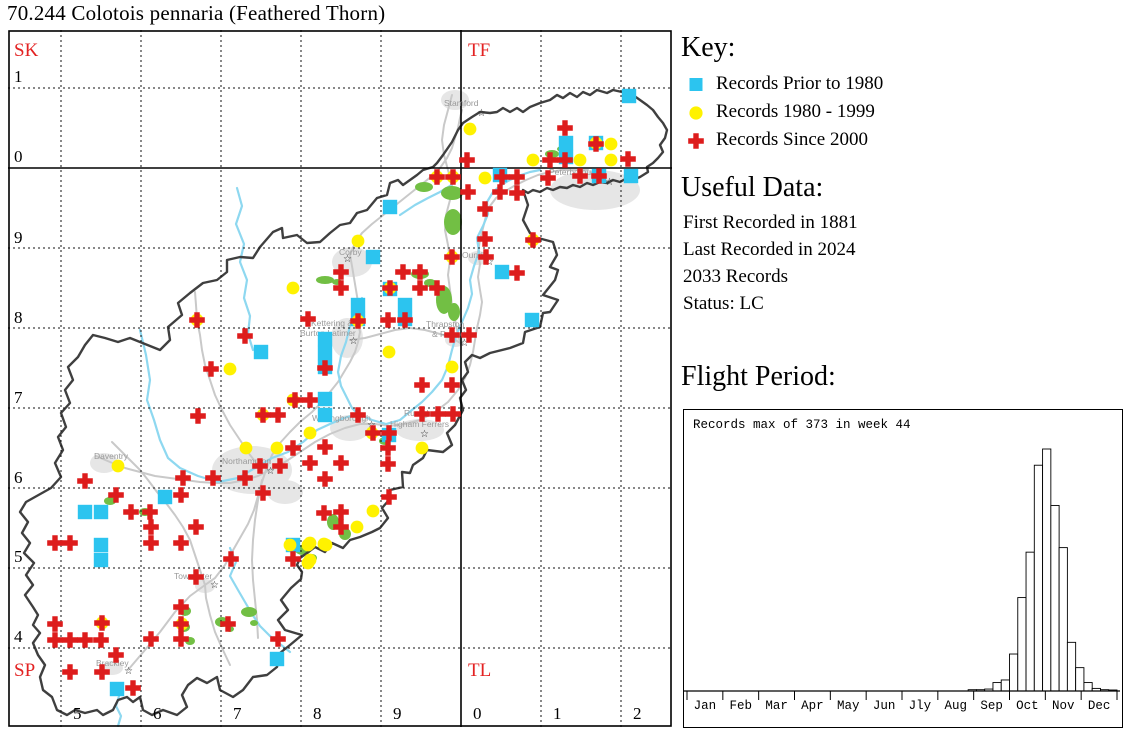  I want to click on town-label: Wellingborough, so click(341, 418).